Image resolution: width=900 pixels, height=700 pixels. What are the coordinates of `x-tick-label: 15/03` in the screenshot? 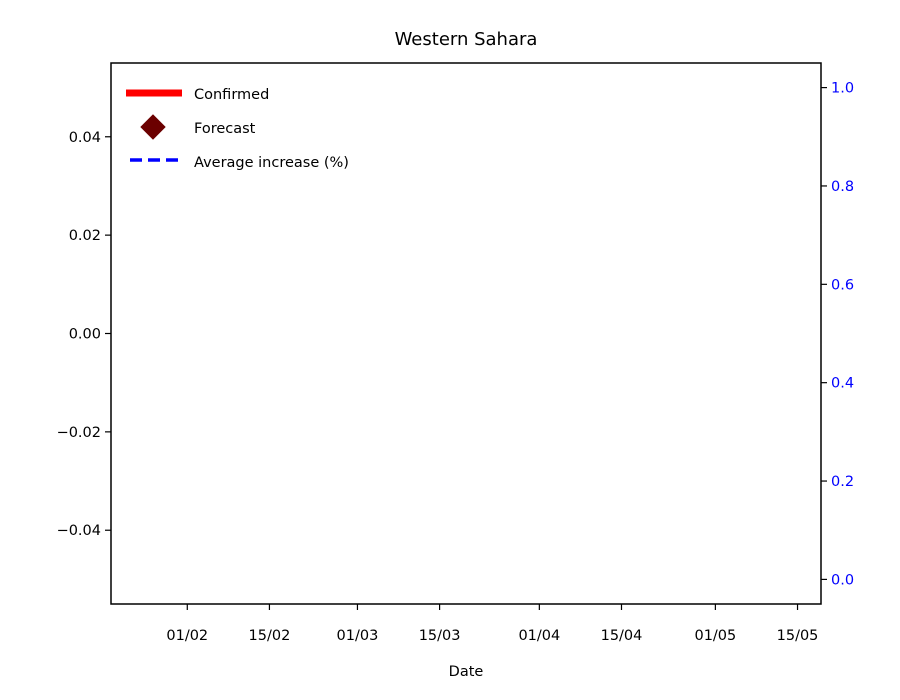 It's located at (440, 636).